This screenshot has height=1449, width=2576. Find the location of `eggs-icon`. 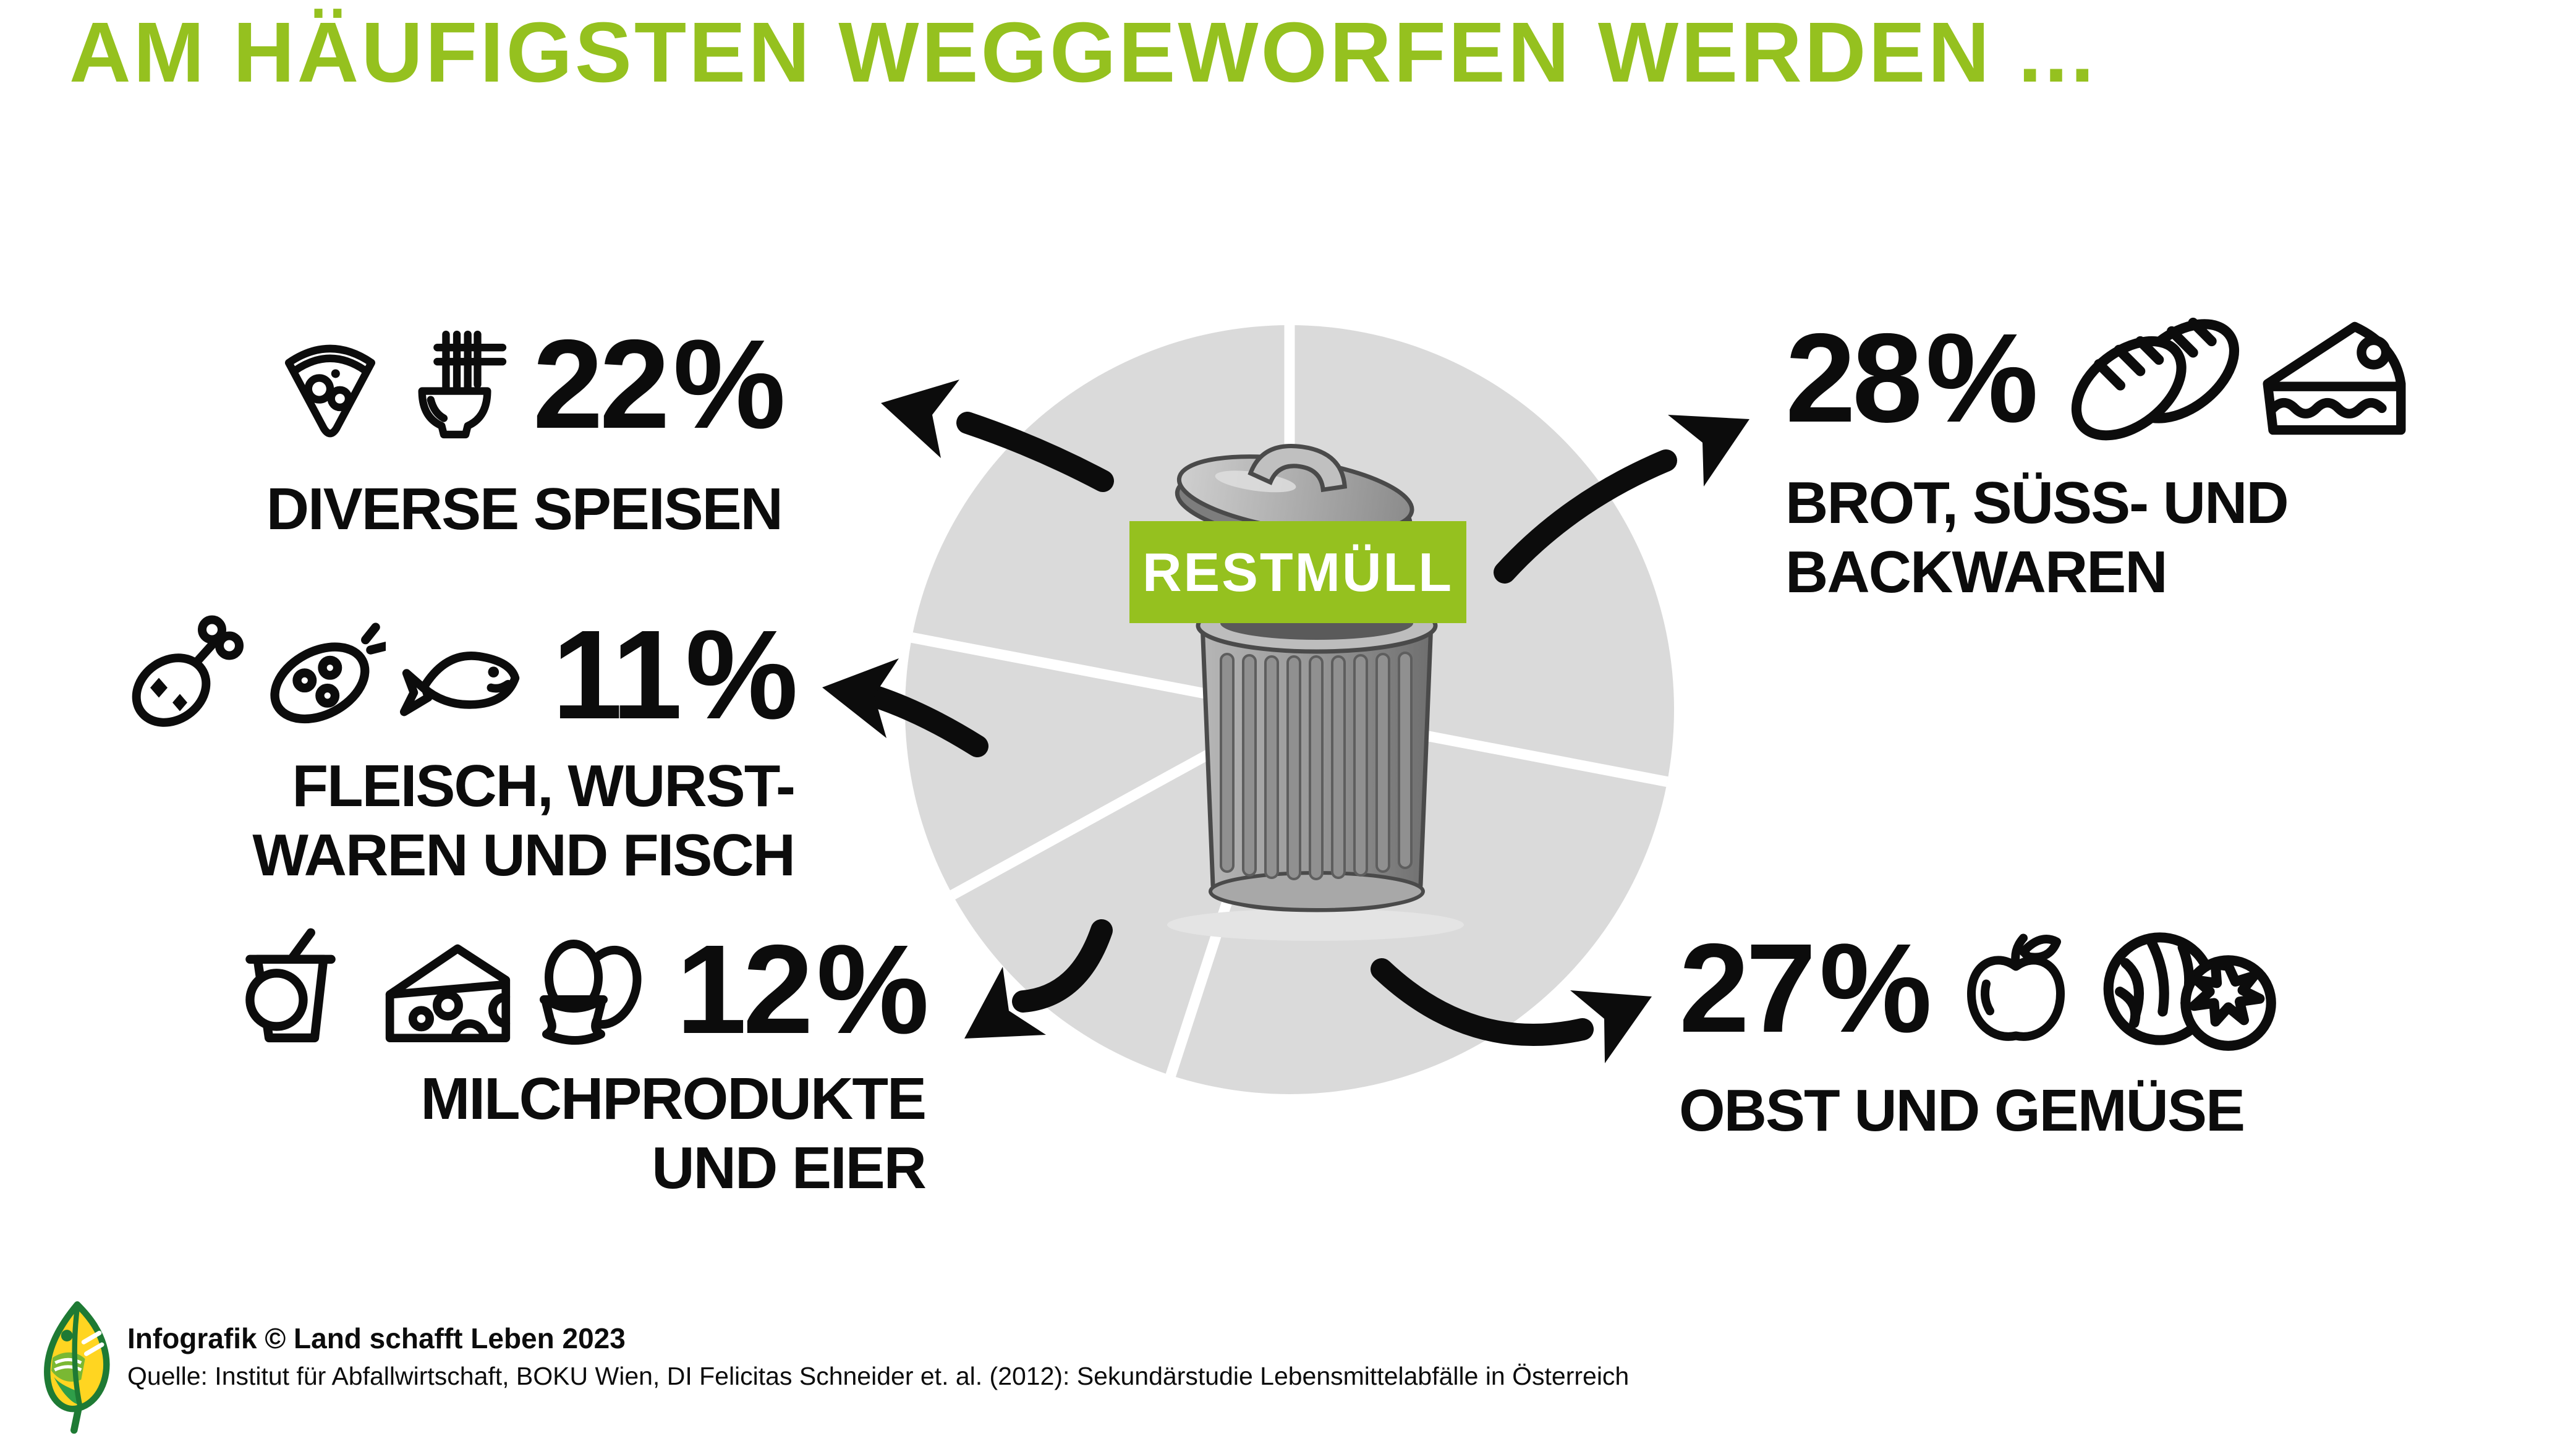

eggs-icon is located at coordinates (590, 992).